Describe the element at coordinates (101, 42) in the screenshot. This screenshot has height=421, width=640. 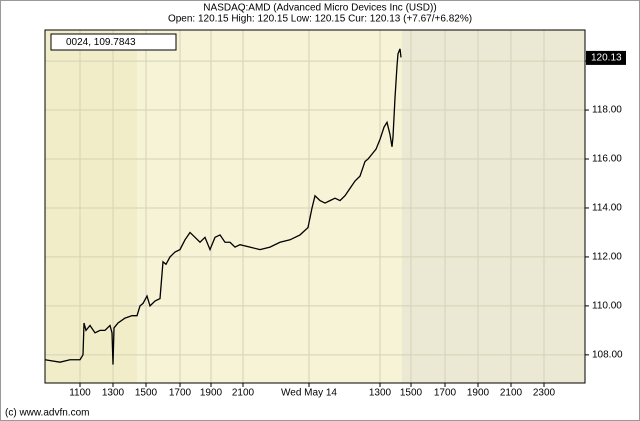
I see `readout: 0024, 109.7843` at that location.